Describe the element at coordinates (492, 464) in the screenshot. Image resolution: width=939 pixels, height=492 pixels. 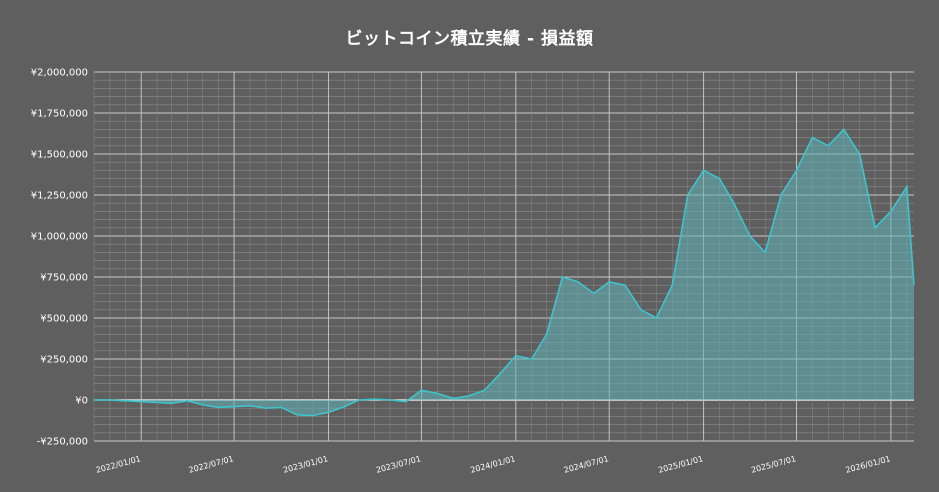
I see `x-tick-label: 2024/01/01` at that location.